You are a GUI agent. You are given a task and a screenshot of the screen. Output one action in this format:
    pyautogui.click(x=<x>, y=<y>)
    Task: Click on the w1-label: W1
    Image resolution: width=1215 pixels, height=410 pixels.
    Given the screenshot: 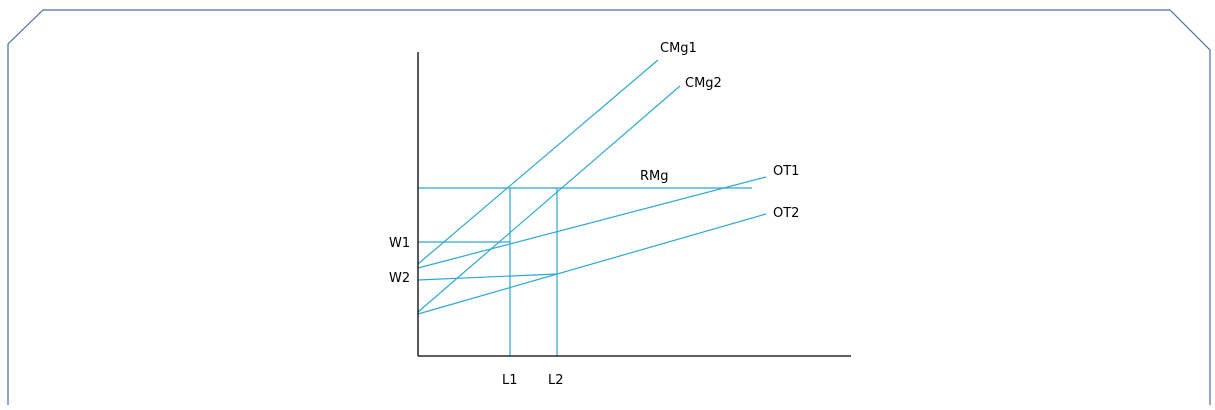 What is the action you would take?
    pyautogui.click(x=399, y=243)
    